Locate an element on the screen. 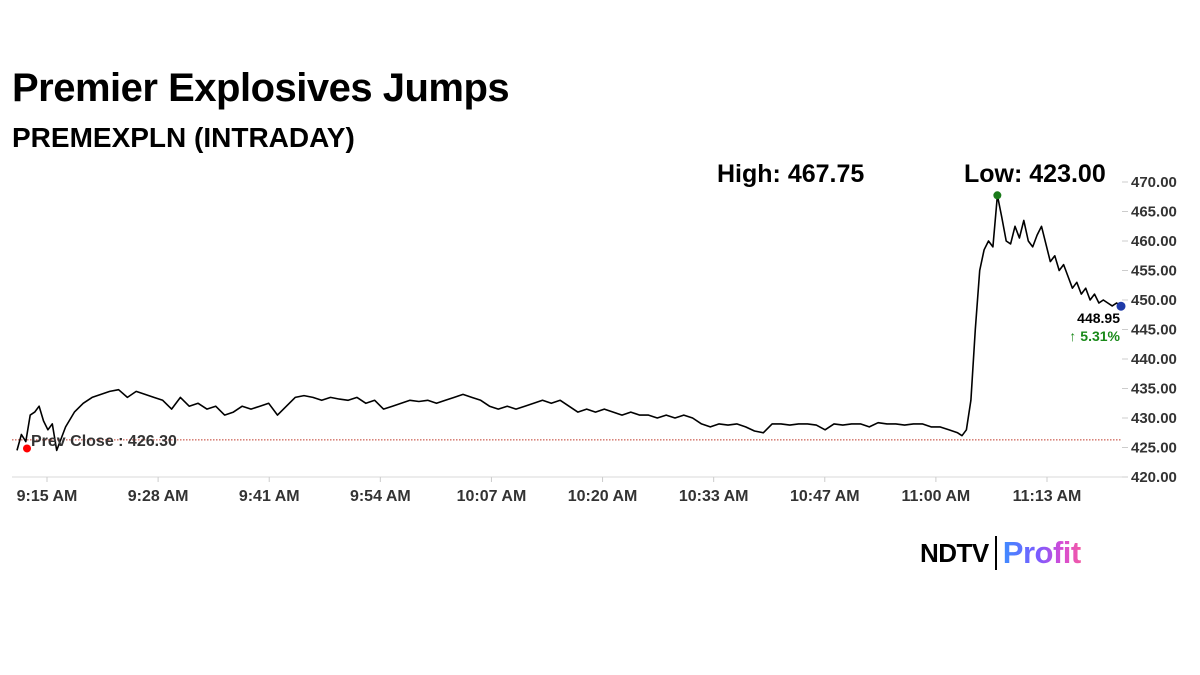 The image size is (1200, 675). ndtv-profit-logo: NDTV Profit is located at coordinates (1000, 553).